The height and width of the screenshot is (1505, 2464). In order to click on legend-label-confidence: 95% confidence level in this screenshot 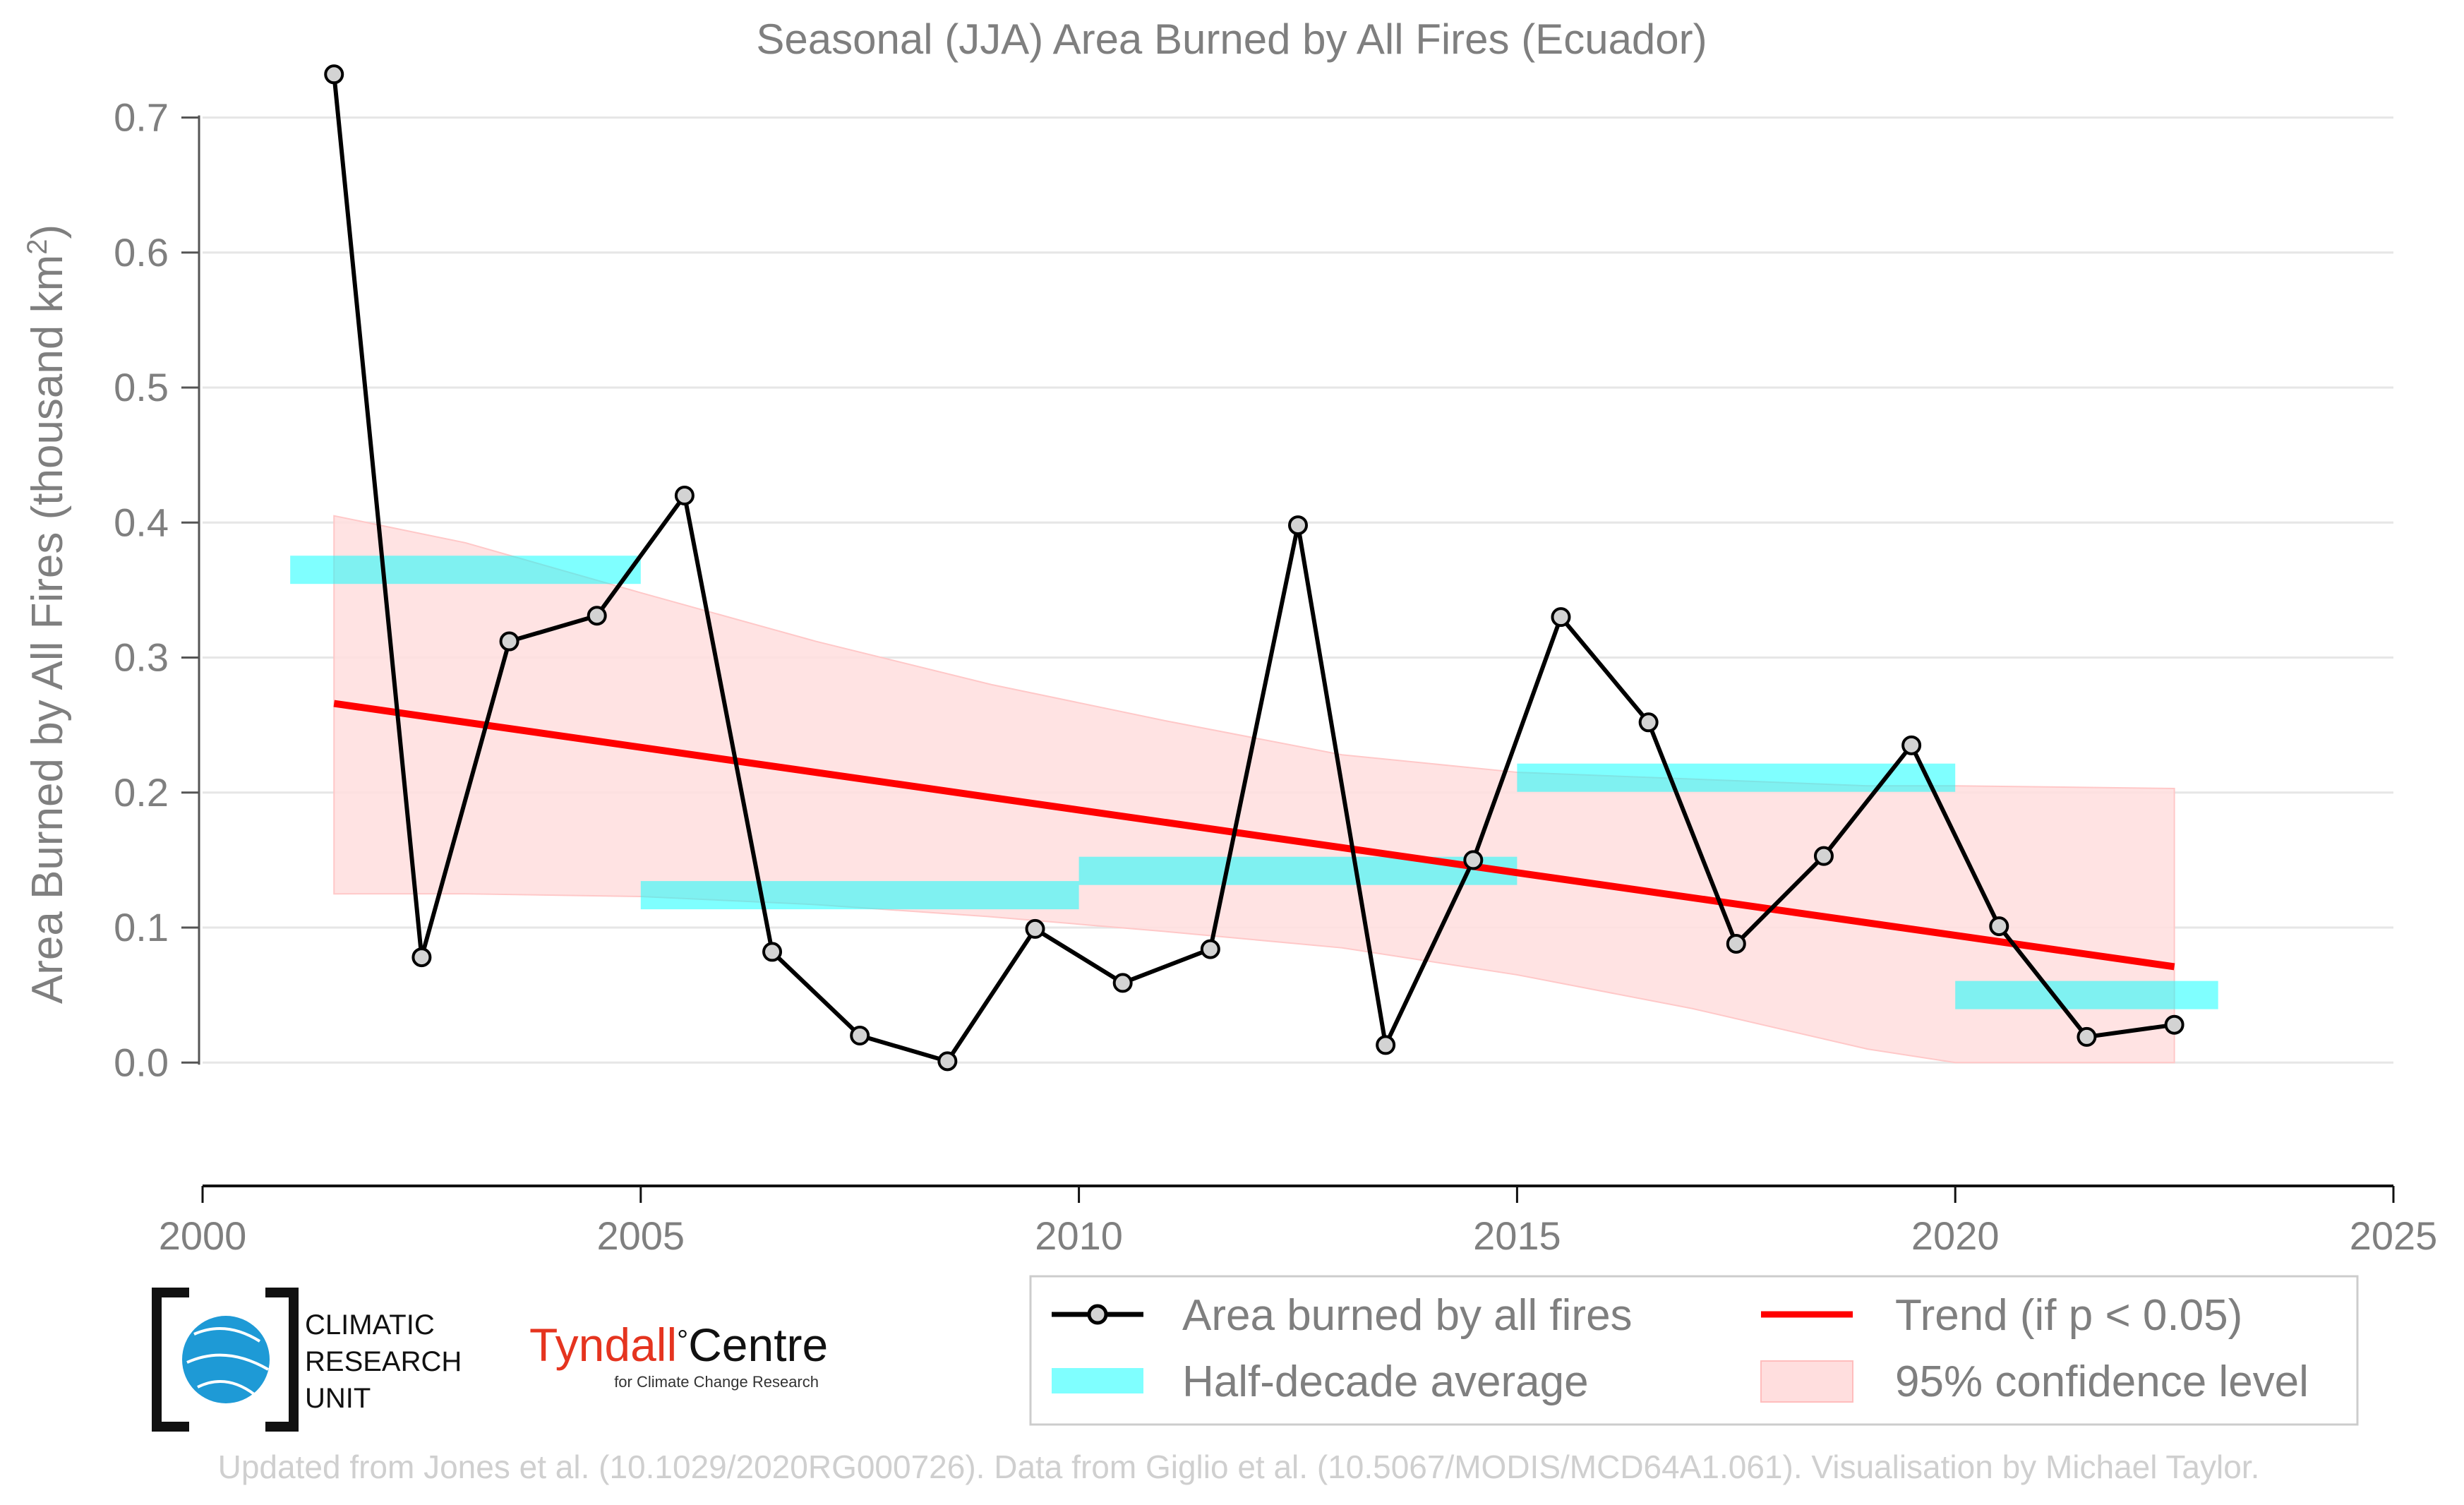, I will do `click(2102, 1381)`.